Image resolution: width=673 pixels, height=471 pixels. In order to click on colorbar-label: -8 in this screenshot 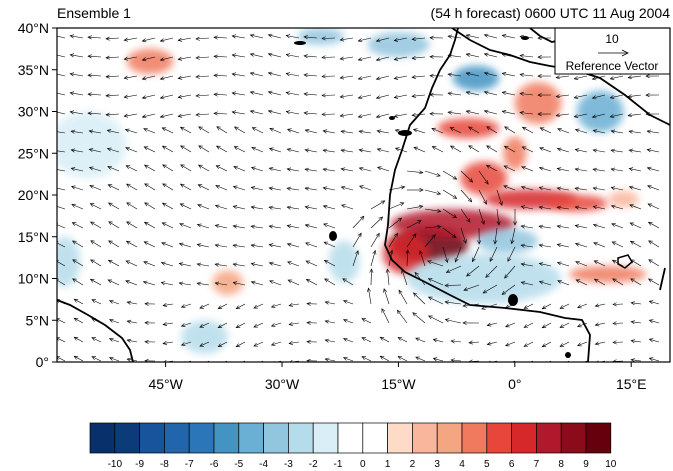, I will do `click(164, 464)`.